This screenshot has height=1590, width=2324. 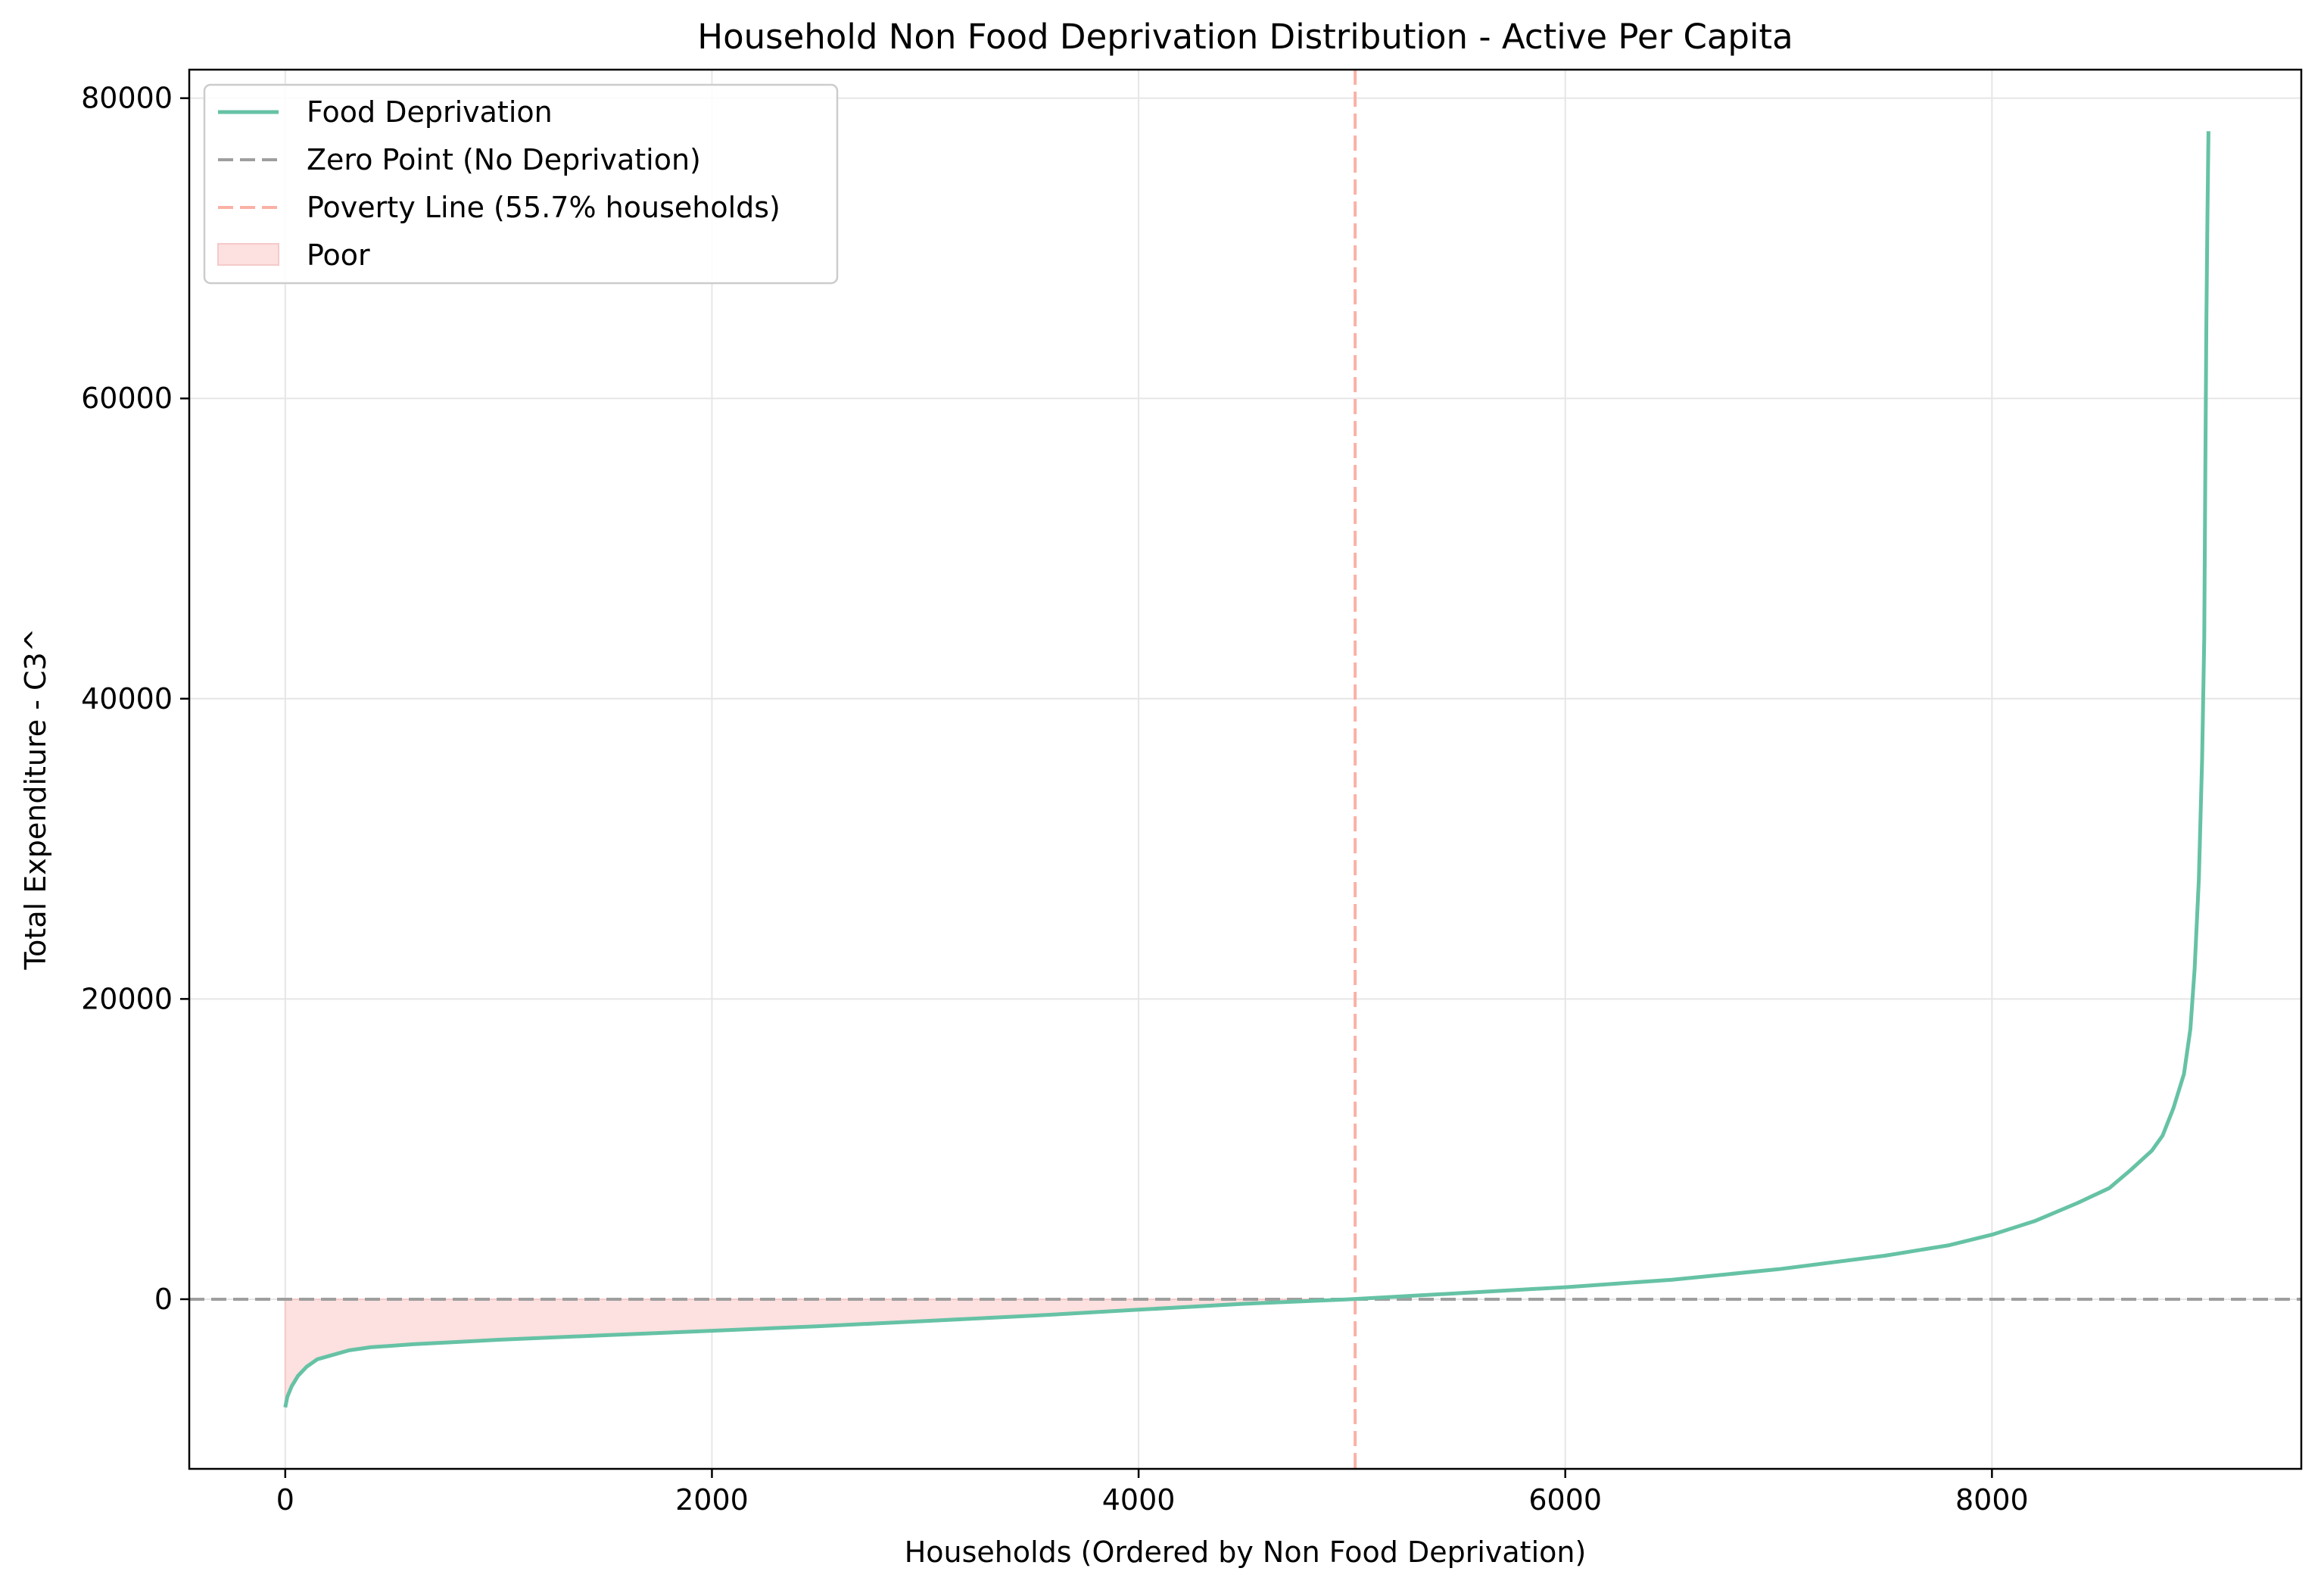 I want to click on legend-swatch-poor, so click(x=248, y=254).